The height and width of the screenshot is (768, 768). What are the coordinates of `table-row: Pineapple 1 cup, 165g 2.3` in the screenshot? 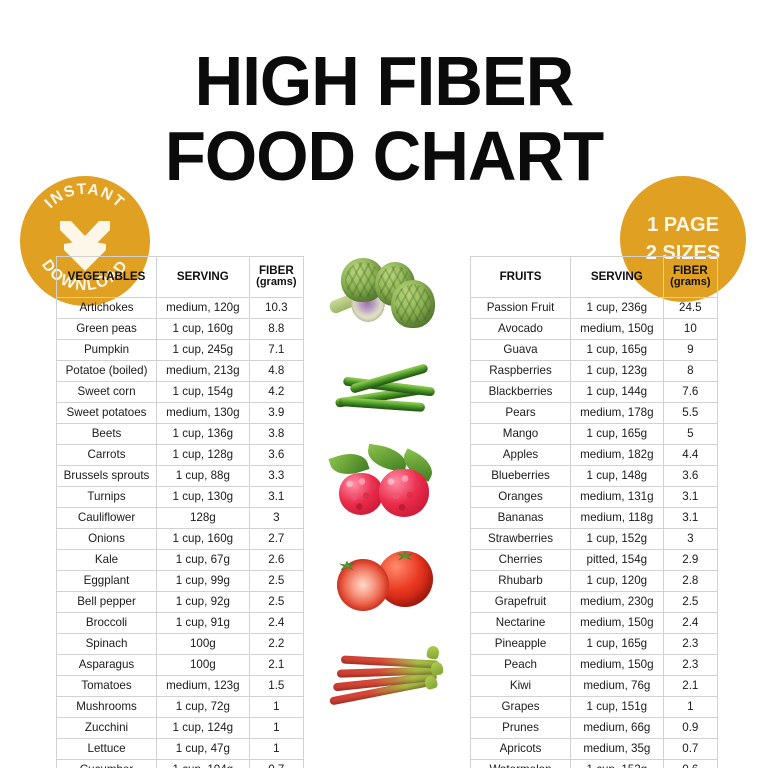 It's located at (594, 644).